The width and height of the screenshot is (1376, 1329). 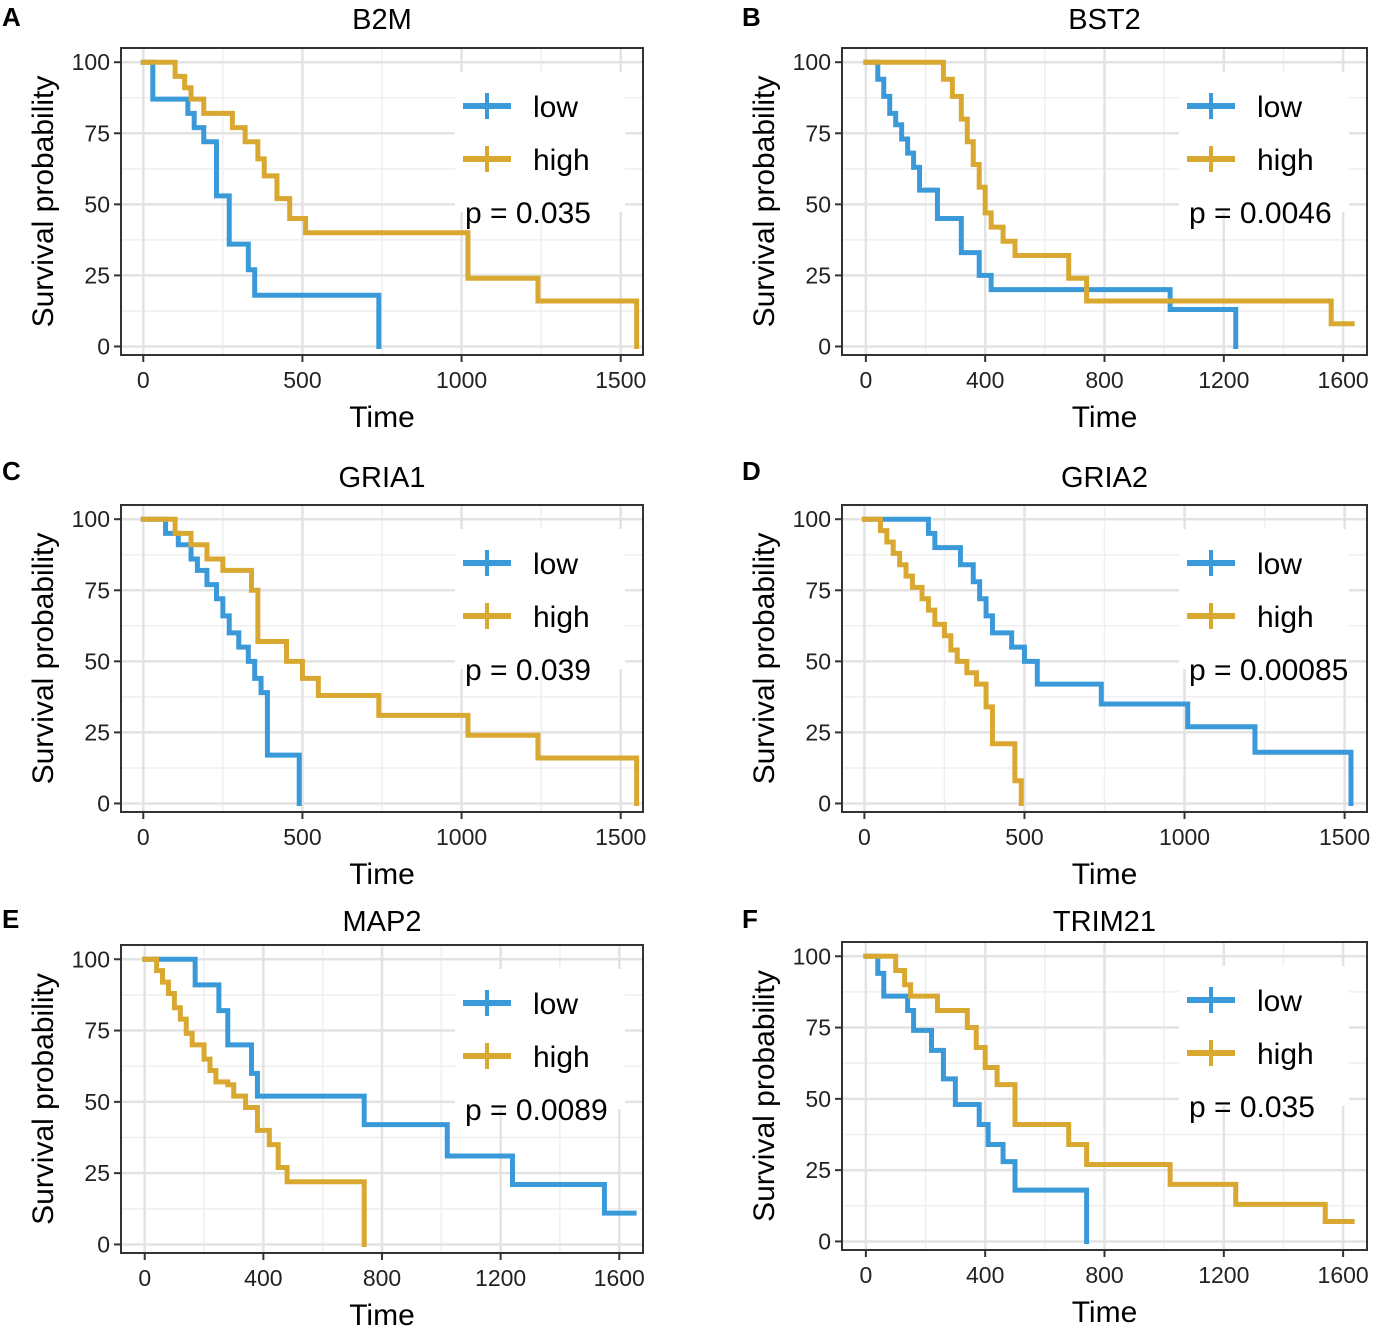 What do you see at coordinates (221, 661) in the screenshot?
I see `survival-curve-low-c` at bounding box center [221, 661].